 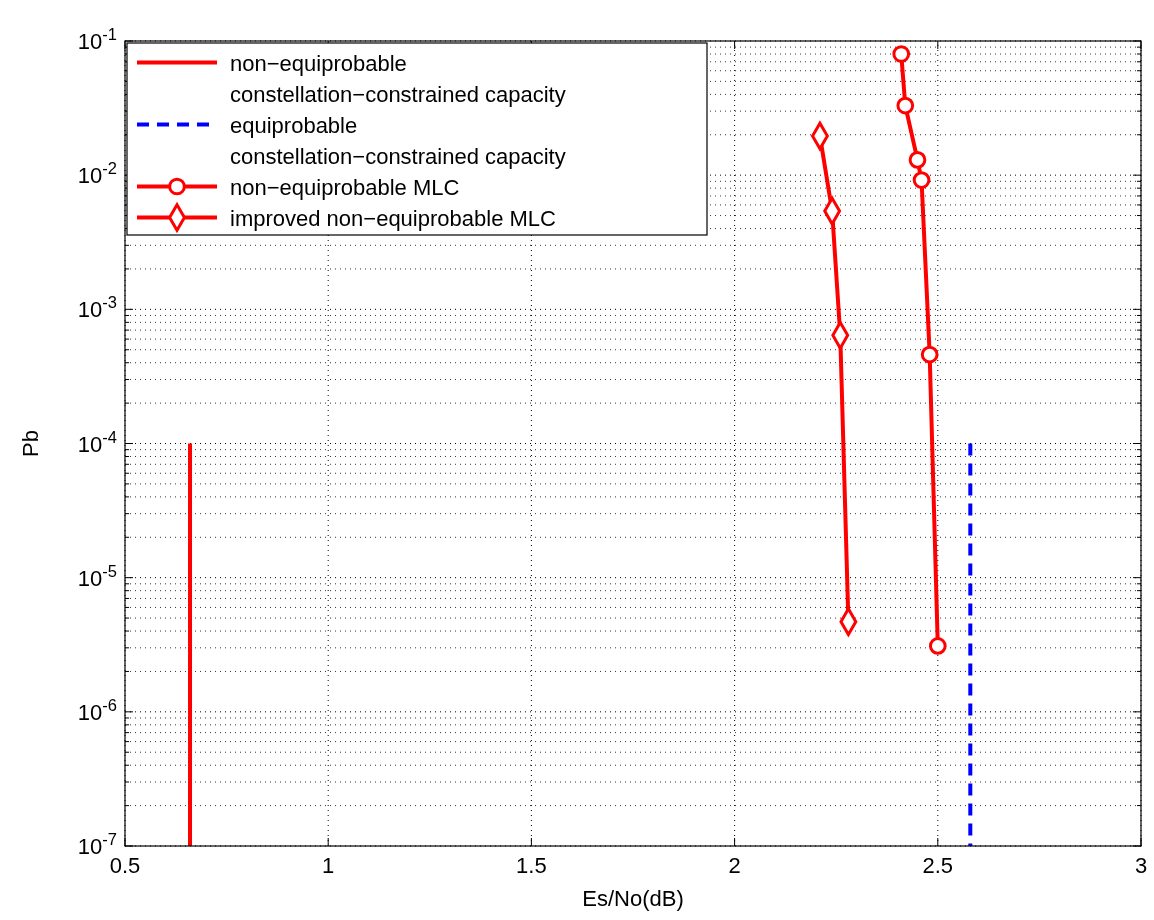 I want to click on y-tick-label: 10$^{-1}$, so click(x=97, y=39).